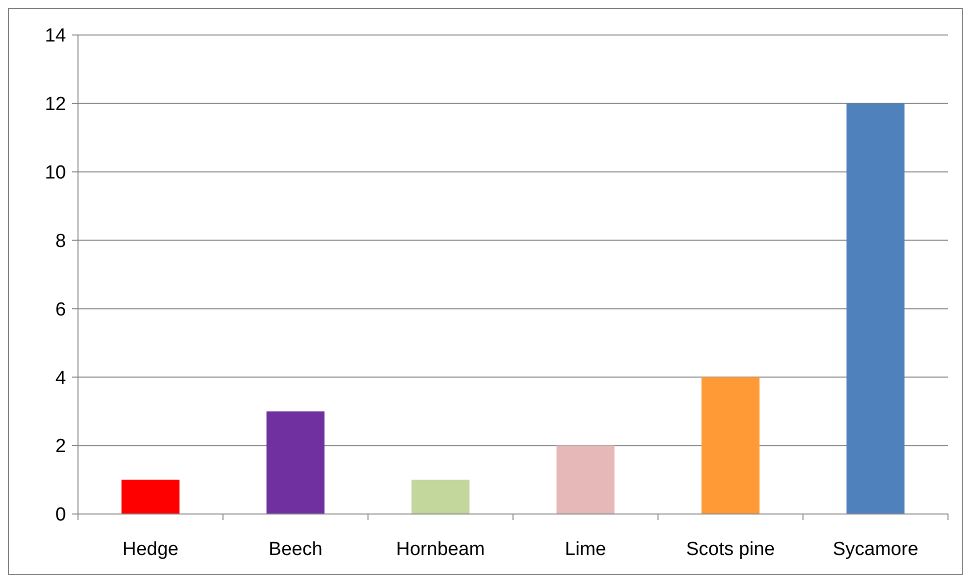 The height and width of the screenshot is (575, 963). What do you see at coordinates (55, 105) in the screenshot?
I see `y-tick-label: 12` at bounding box center [55, 105].